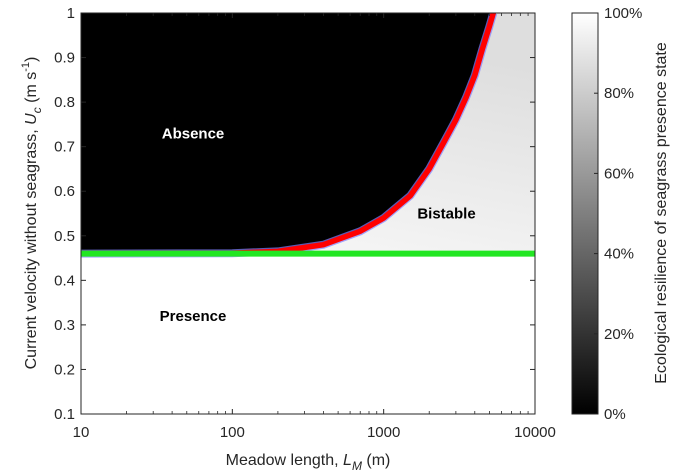  Describe the element at coordinates (619, 173) in the screenshot. I see `colorbar-tick-label: 60%` at that location.